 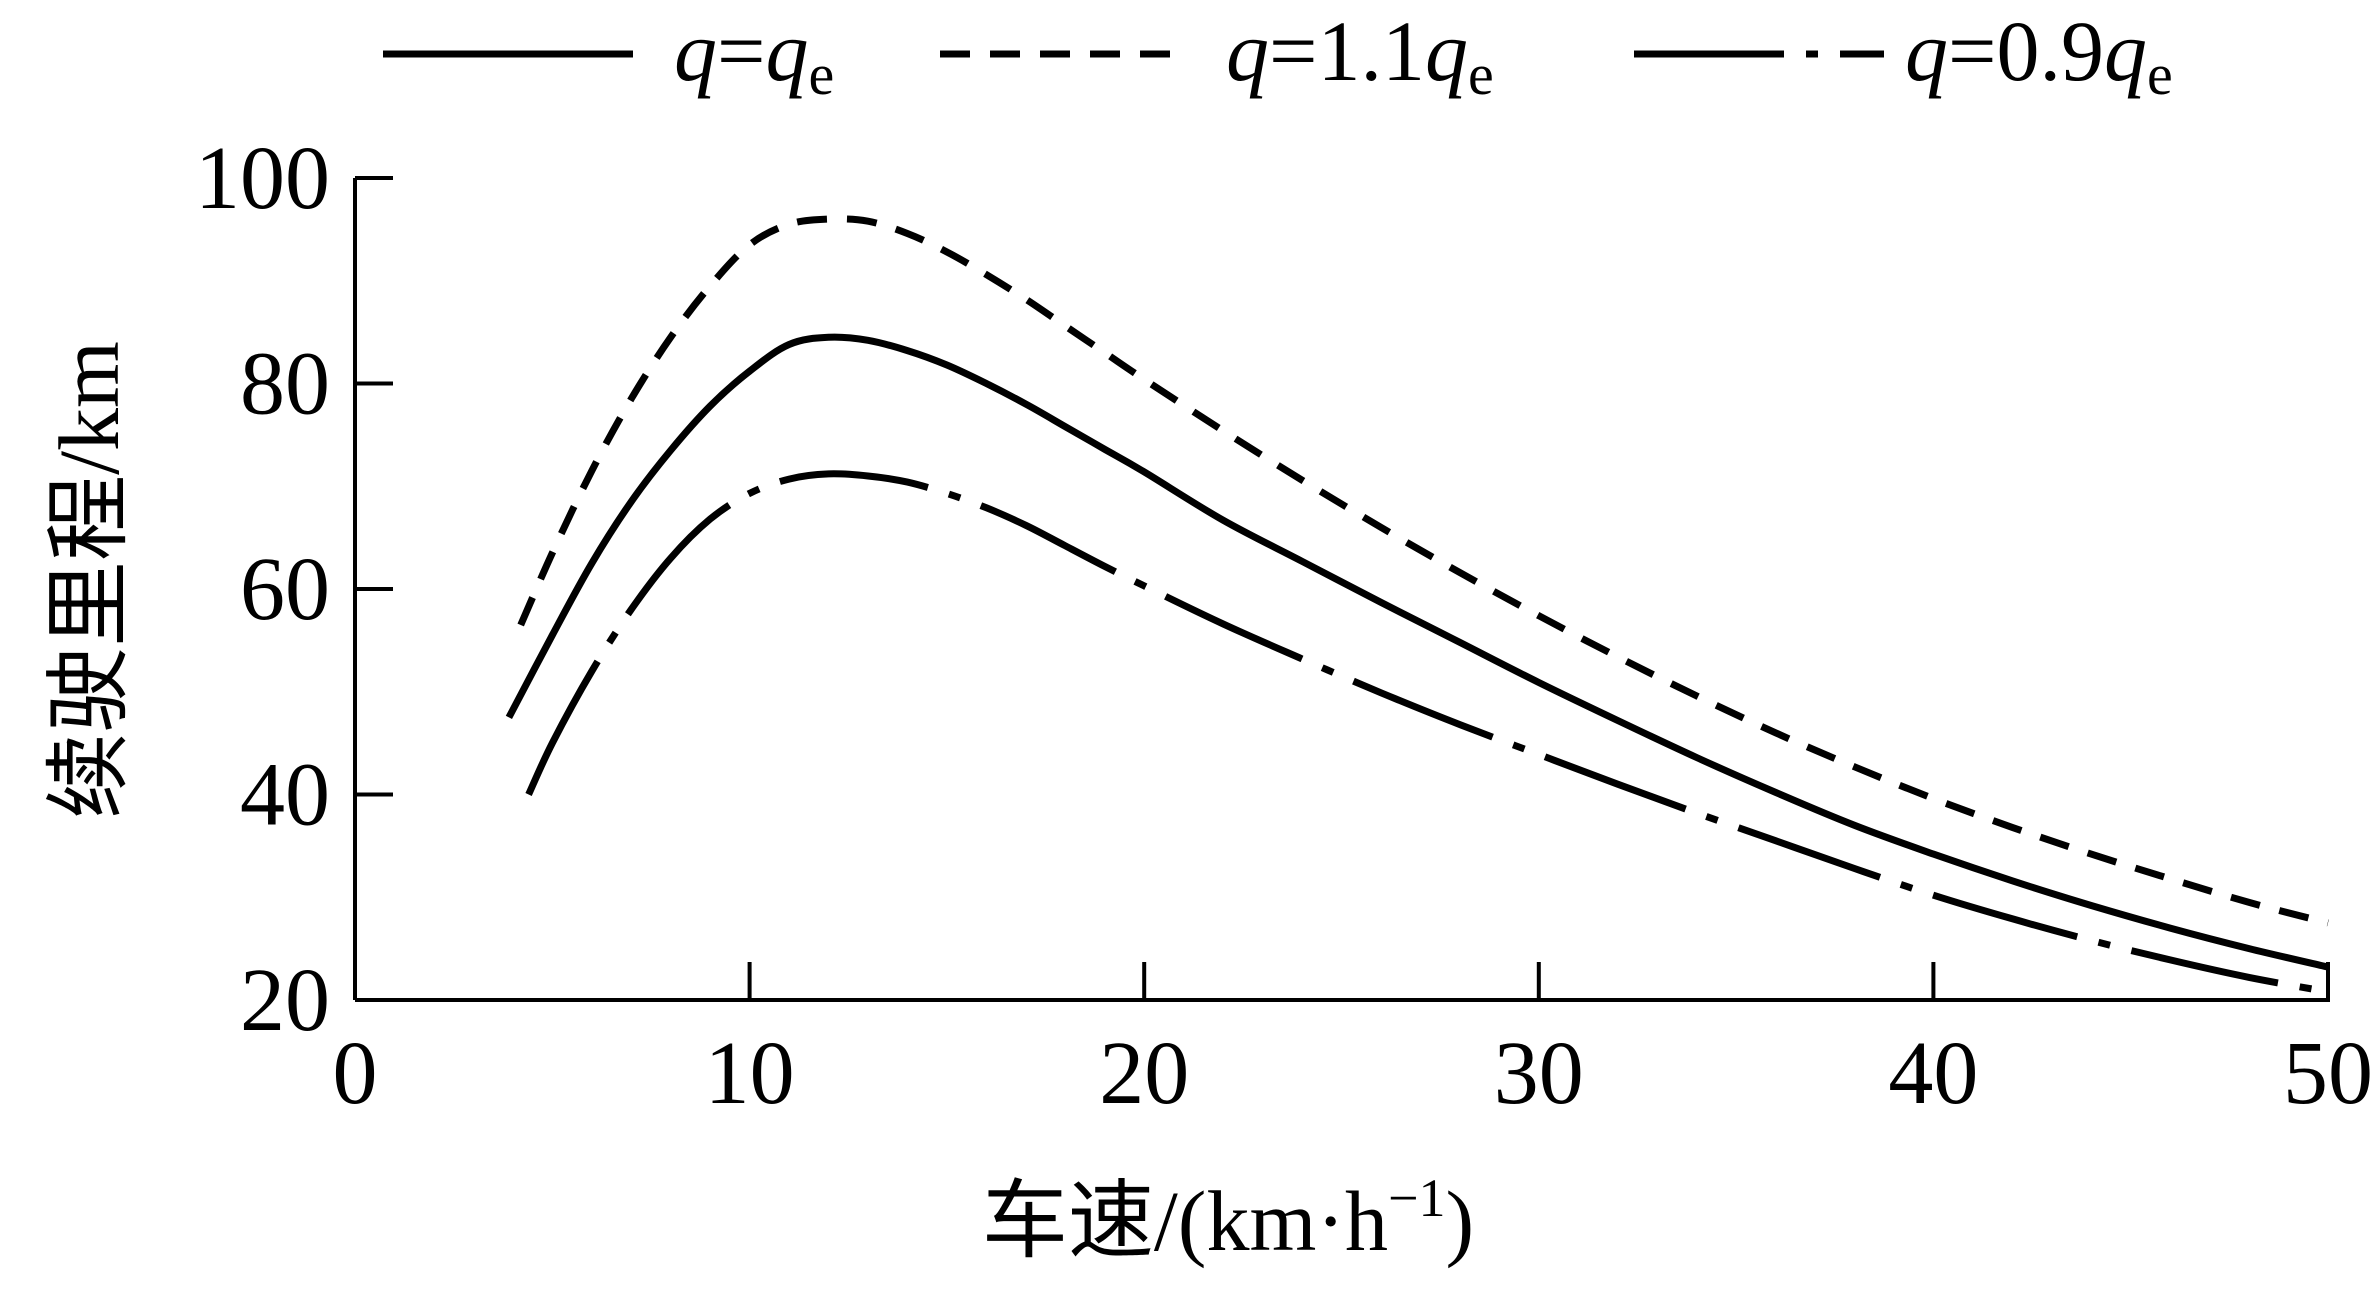 What do you see at coordinates (355, 1073) in the screenshot?
I see `x-tick-label: 0` at bounding box center [355, 1073].